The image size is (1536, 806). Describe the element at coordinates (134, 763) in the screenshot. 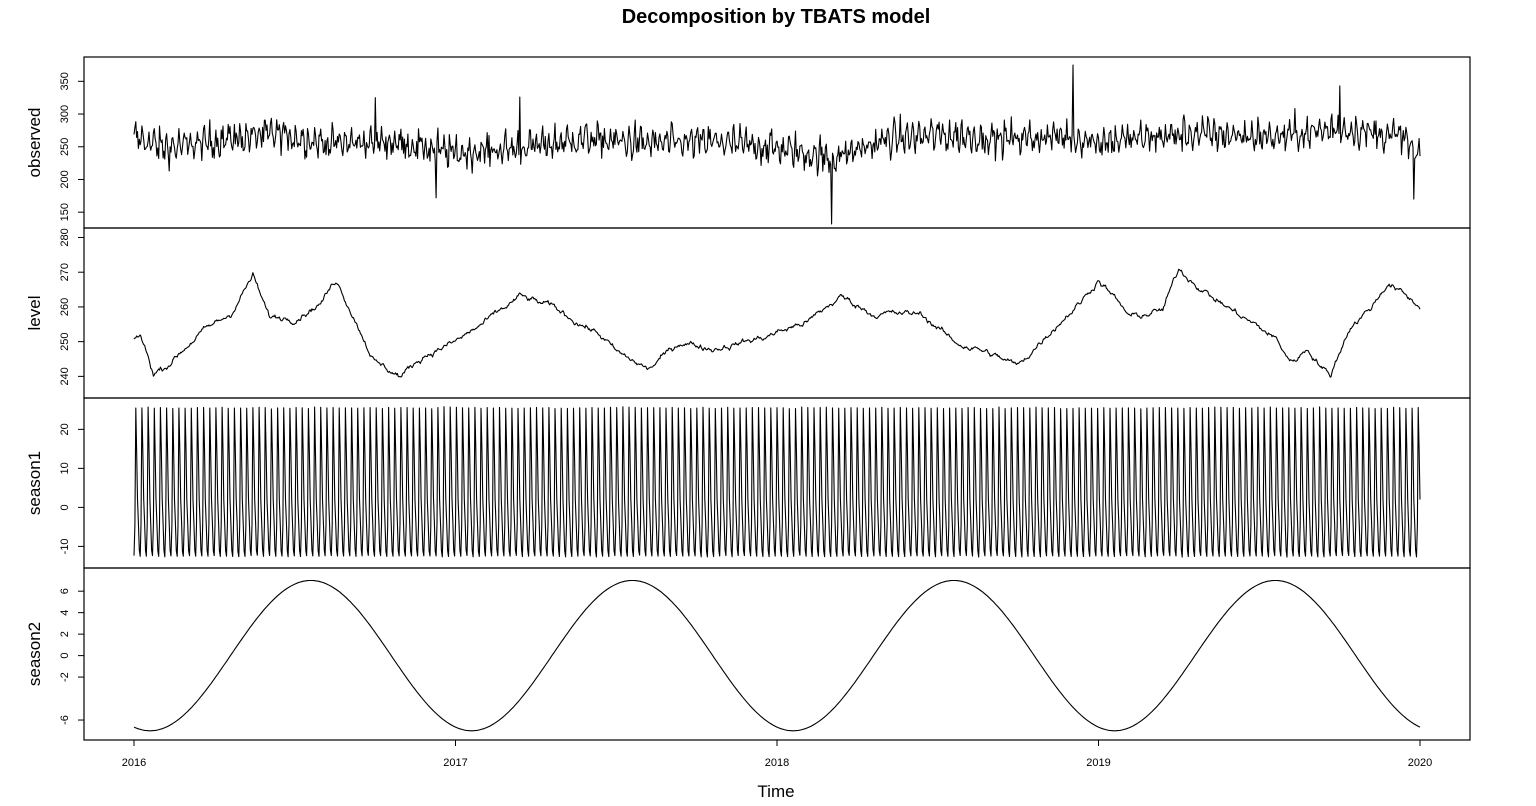

I see `x-tick-label: 2016` at that location.